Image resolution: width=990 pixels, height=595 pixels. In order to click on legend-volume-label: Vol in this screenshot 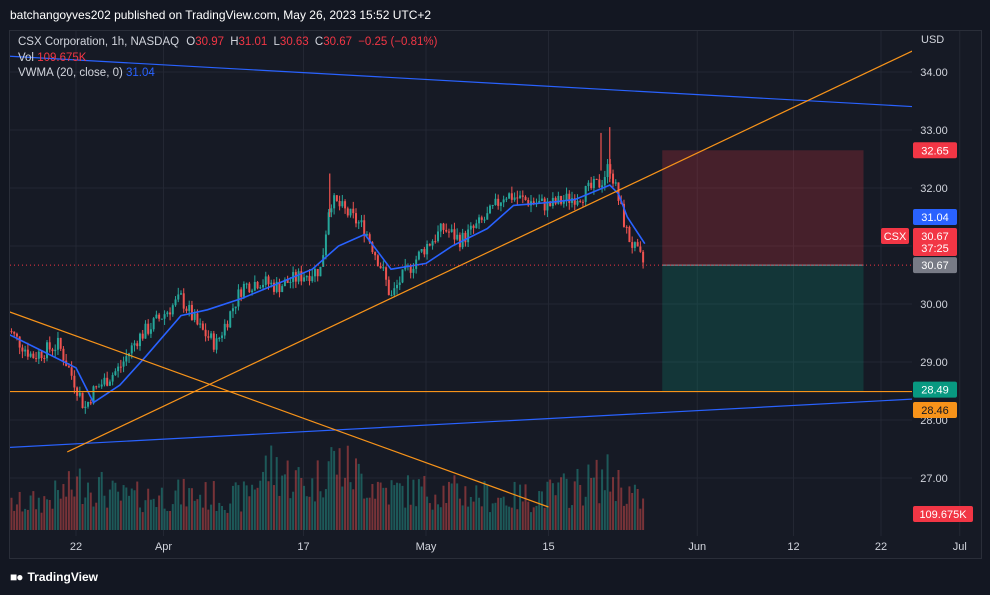, I will do `click(26, 57)`.